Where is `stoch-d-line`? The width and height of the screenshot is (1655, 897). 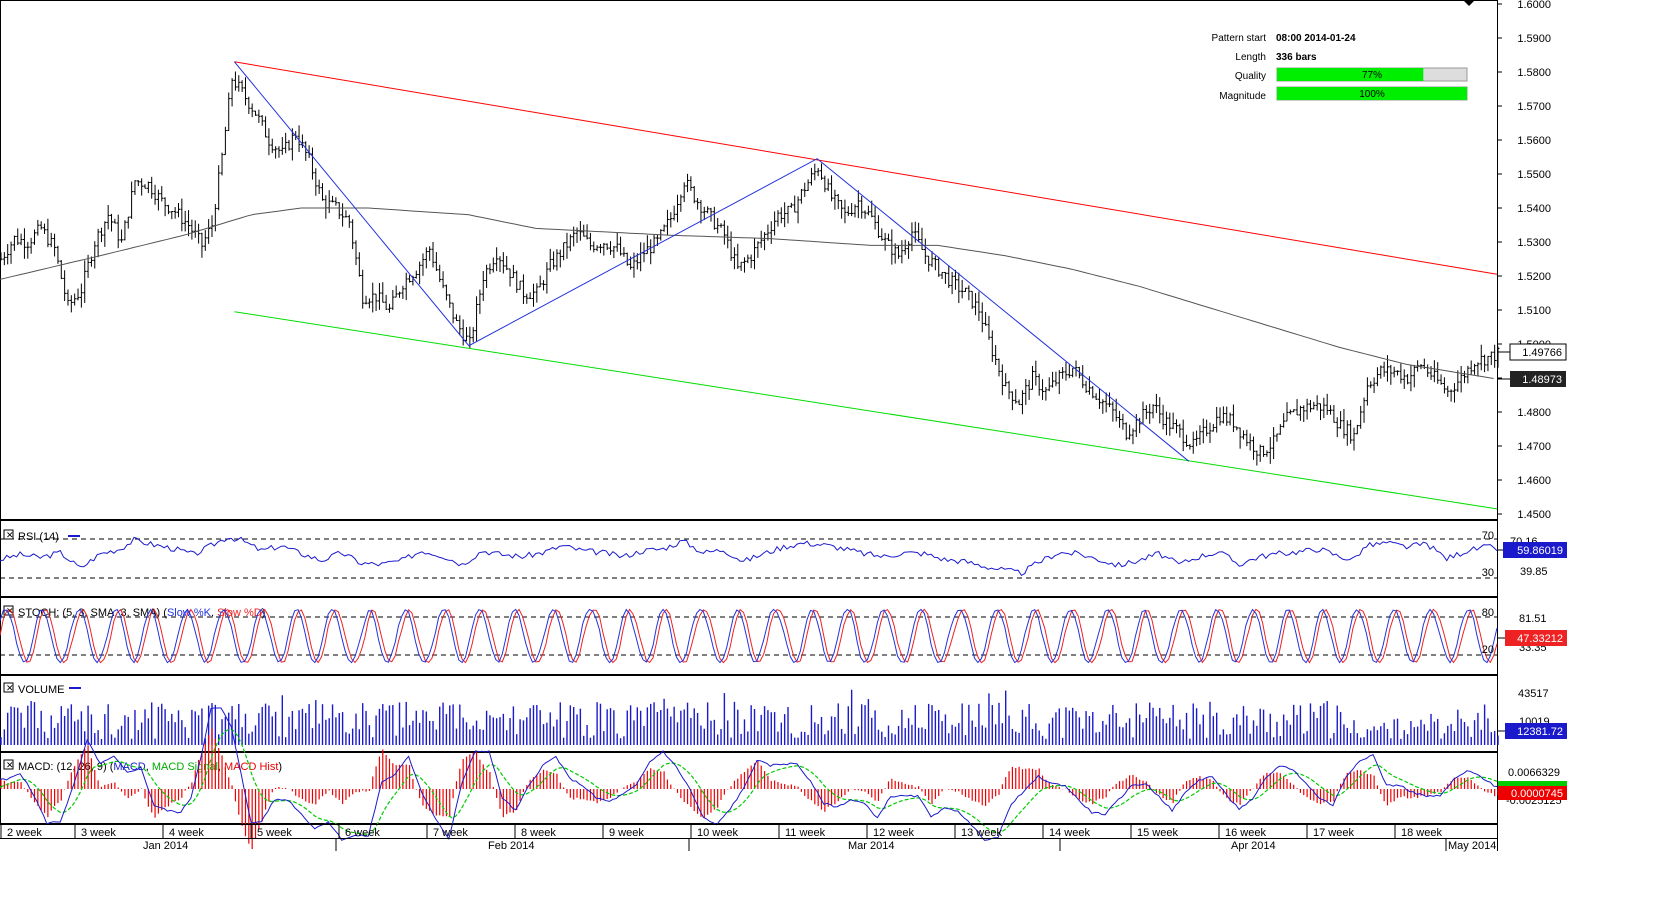 stoch-d-line is located at coordinates (749, 636).